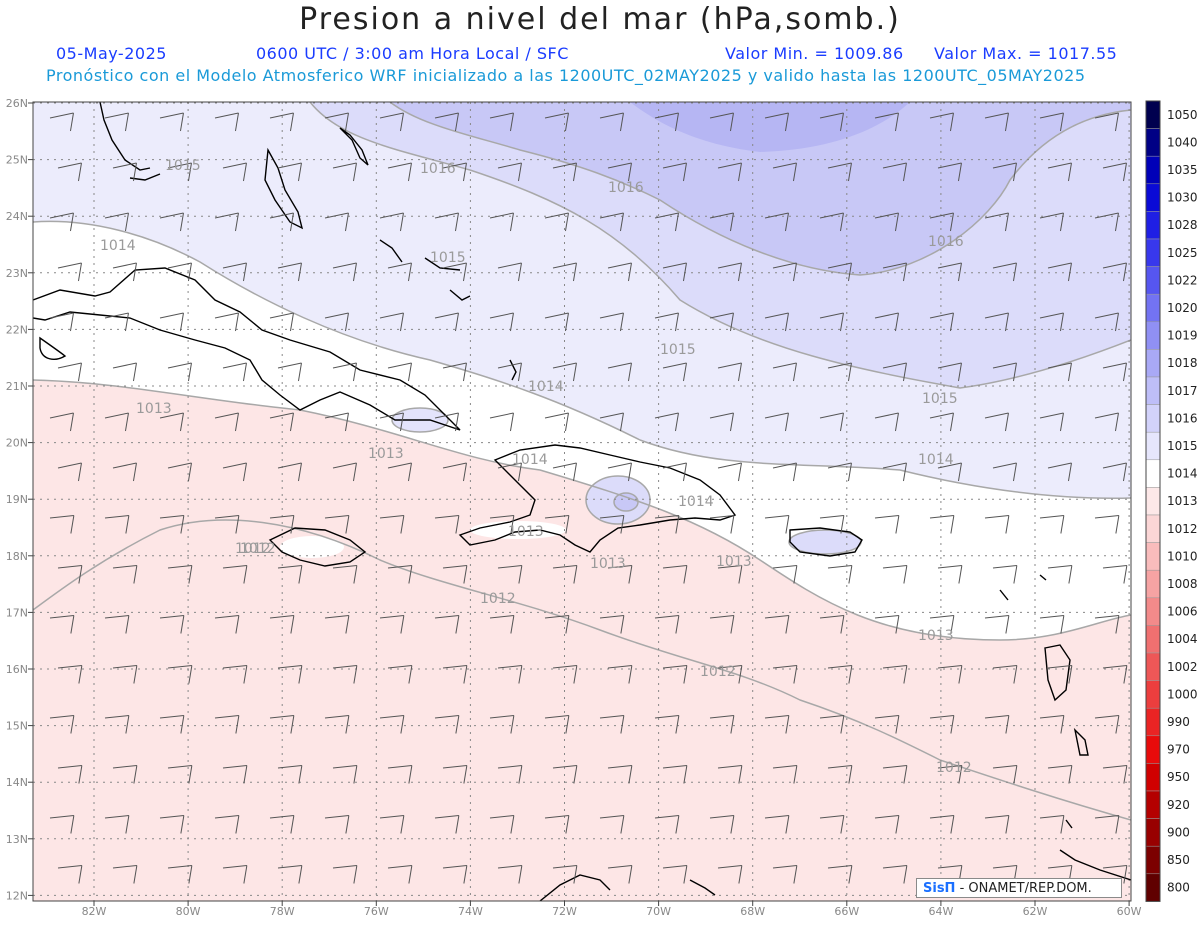 The width and height of the screenshot is (1200, 927). I want to click on lat-label: 22N, so click(17, 329).